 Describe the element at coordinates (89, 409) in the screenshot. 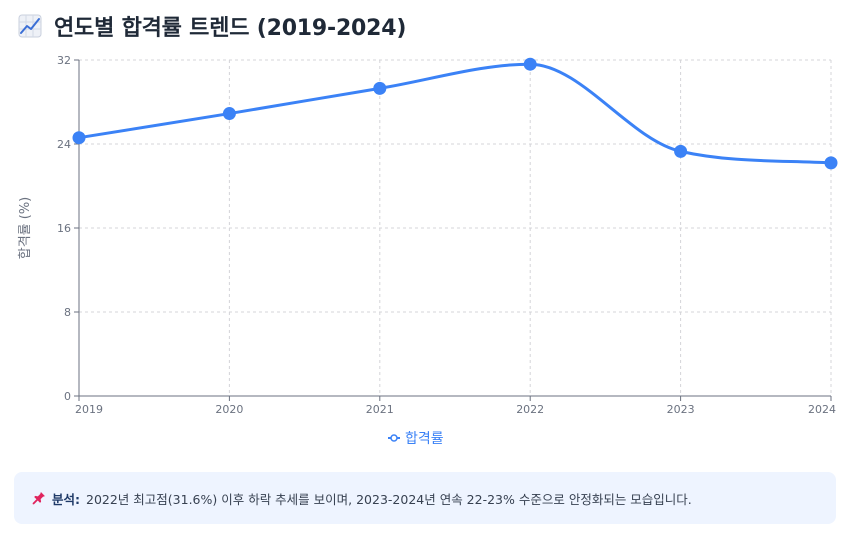

I see `x-tick-label: 2019` at that location.